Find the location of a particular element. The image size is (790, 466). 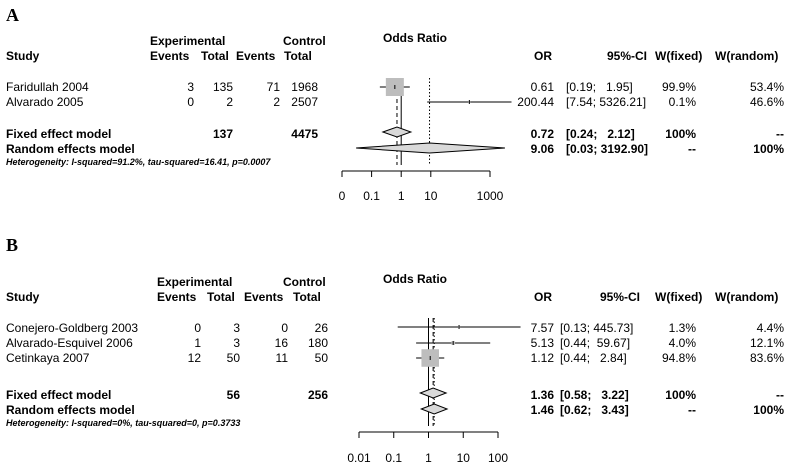

fixed-e-total: 137 is located at coordinates (222, 134).